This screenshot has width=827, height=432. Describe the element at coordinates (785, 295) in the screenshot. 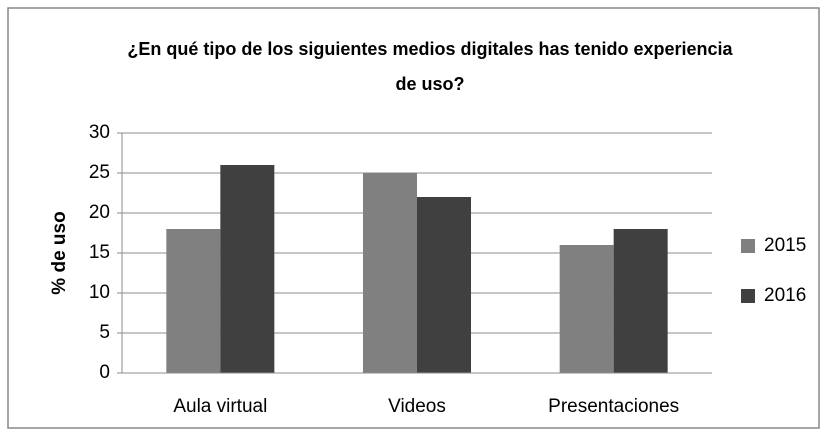

I see `legend-label: 2016` at that location.